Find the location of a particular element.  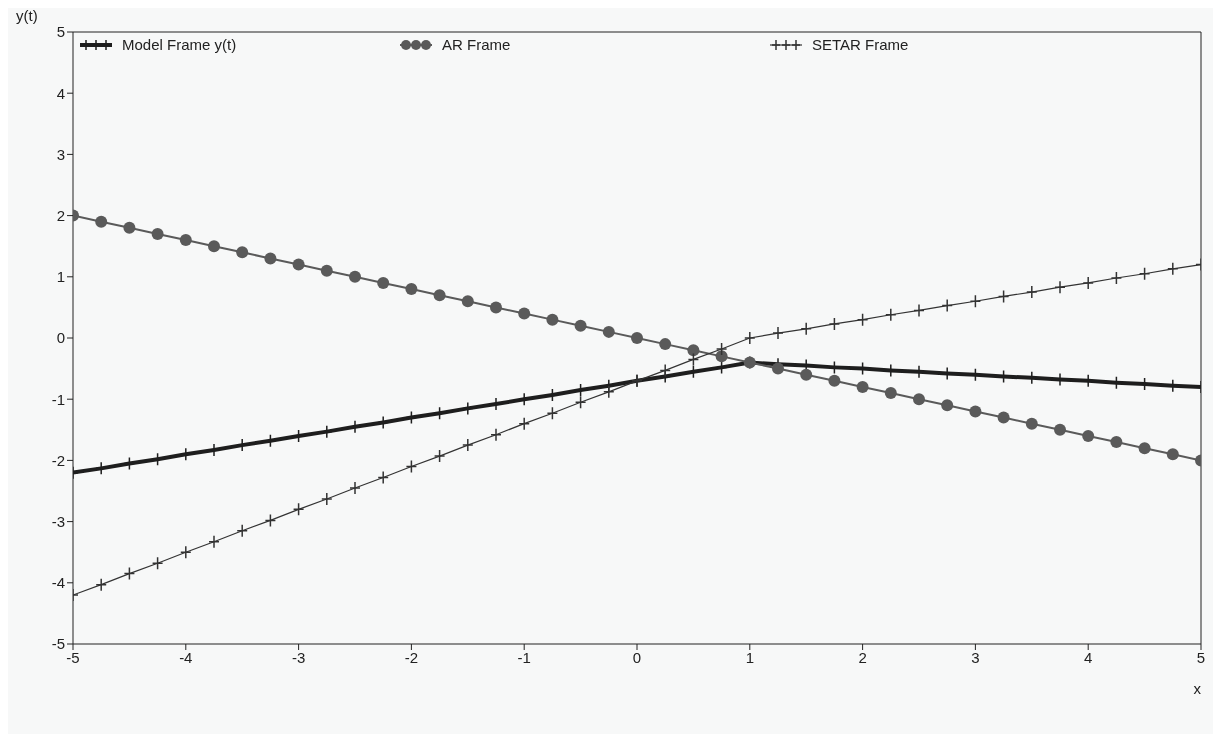

x-tick-label: 5 is located at coordinates (1201, 657).